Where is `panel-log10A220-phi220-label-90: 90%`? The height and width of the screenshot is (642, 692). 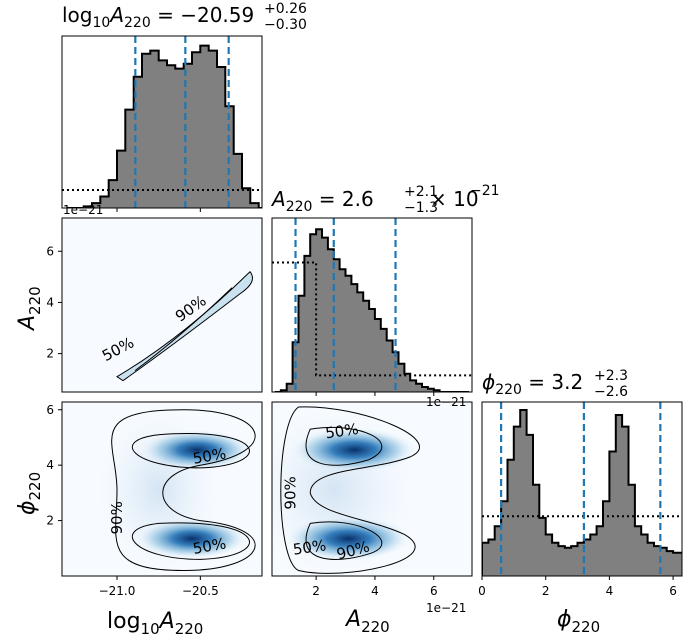 panel-log10A220-phi220-label-90: 90% is located at coordinates (117, 517).